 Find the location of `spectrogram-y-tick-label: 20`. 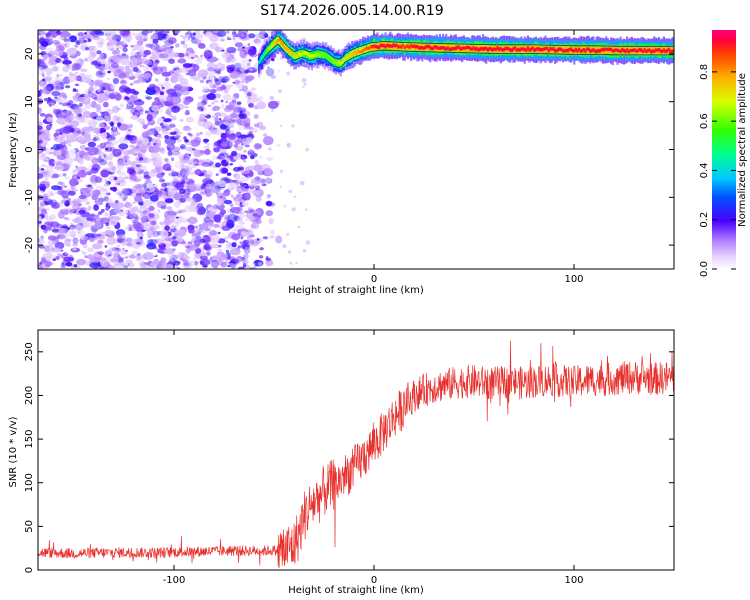

spectrogram-y-tick-label: 20 is located at coordinates (29, 54).